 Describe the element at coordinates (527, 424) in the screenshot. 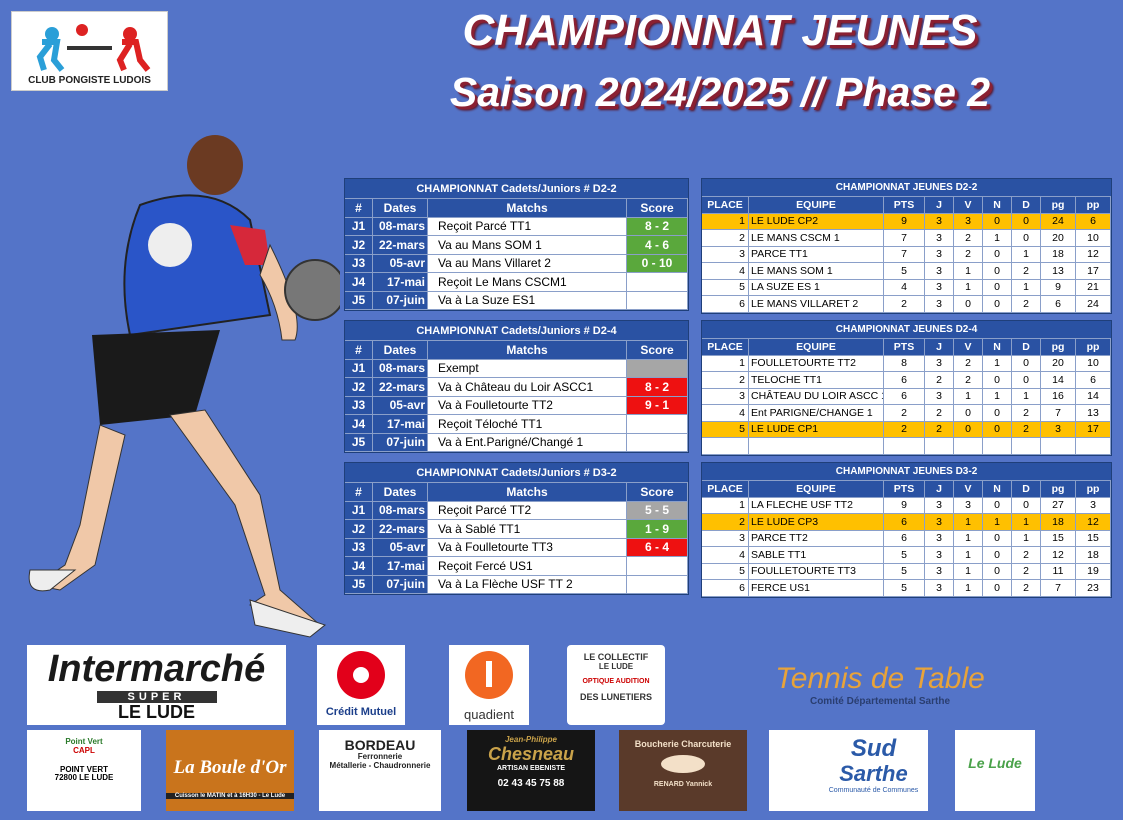

I see `match-cell: Reçoit Téloché TT1` at that location.